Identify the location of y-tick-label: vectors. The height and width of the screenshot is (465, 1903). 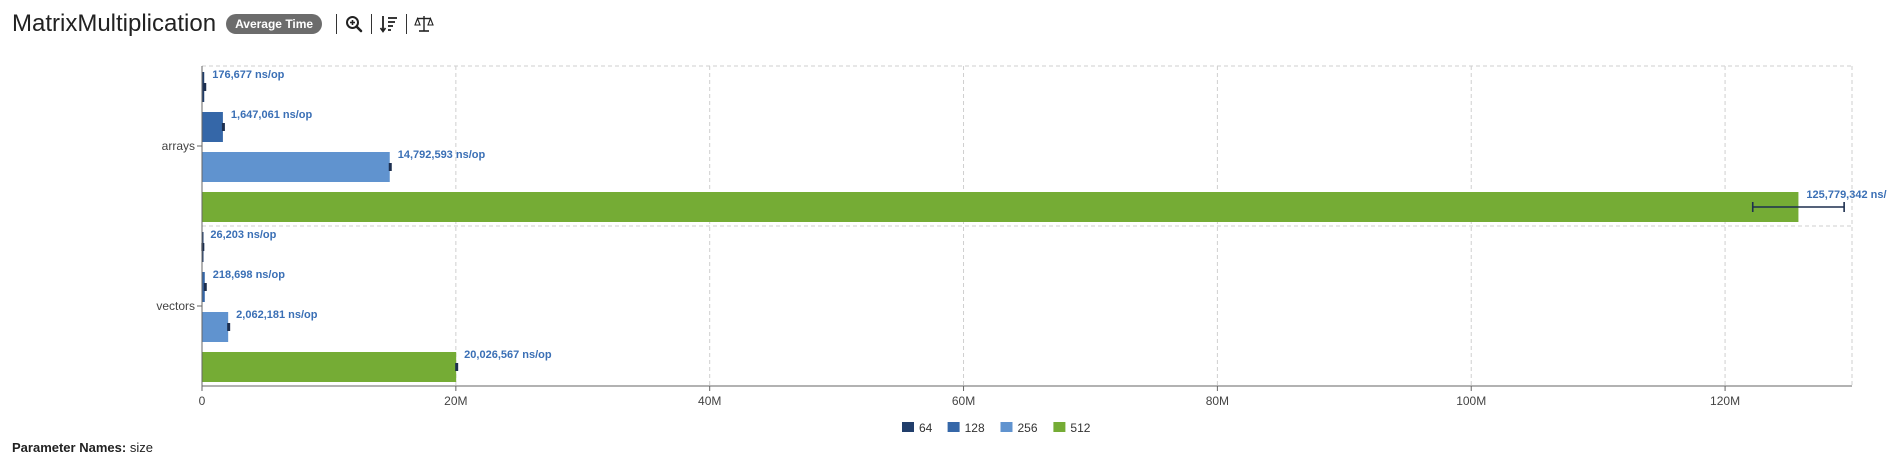
(175, 306).